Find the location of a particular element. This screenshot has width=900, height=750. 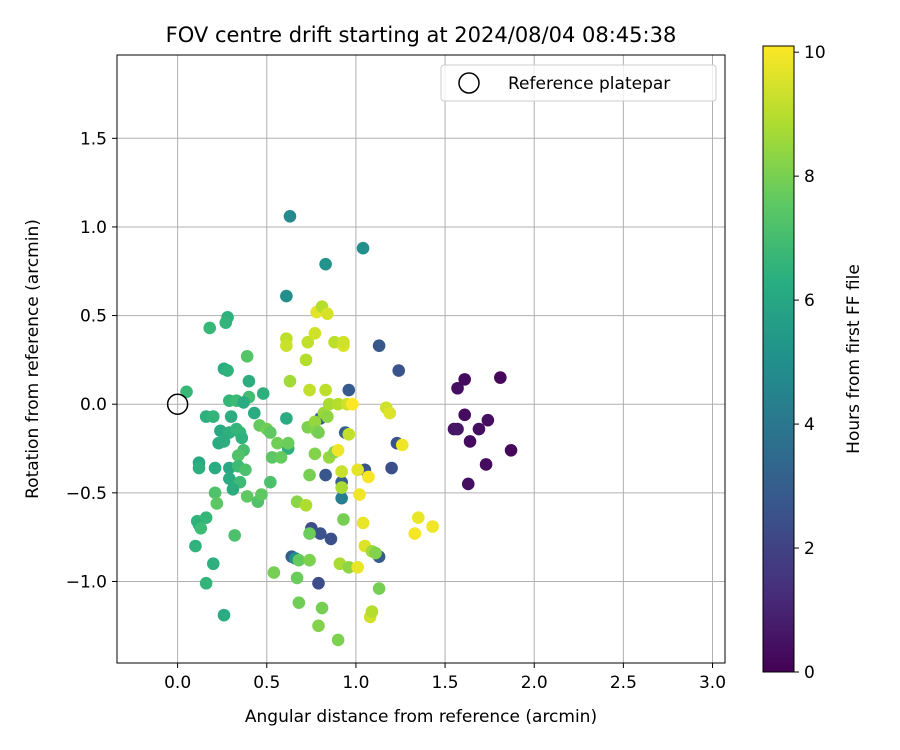

colorbar-tick-label: 6 is located at coordinates (809, 301).